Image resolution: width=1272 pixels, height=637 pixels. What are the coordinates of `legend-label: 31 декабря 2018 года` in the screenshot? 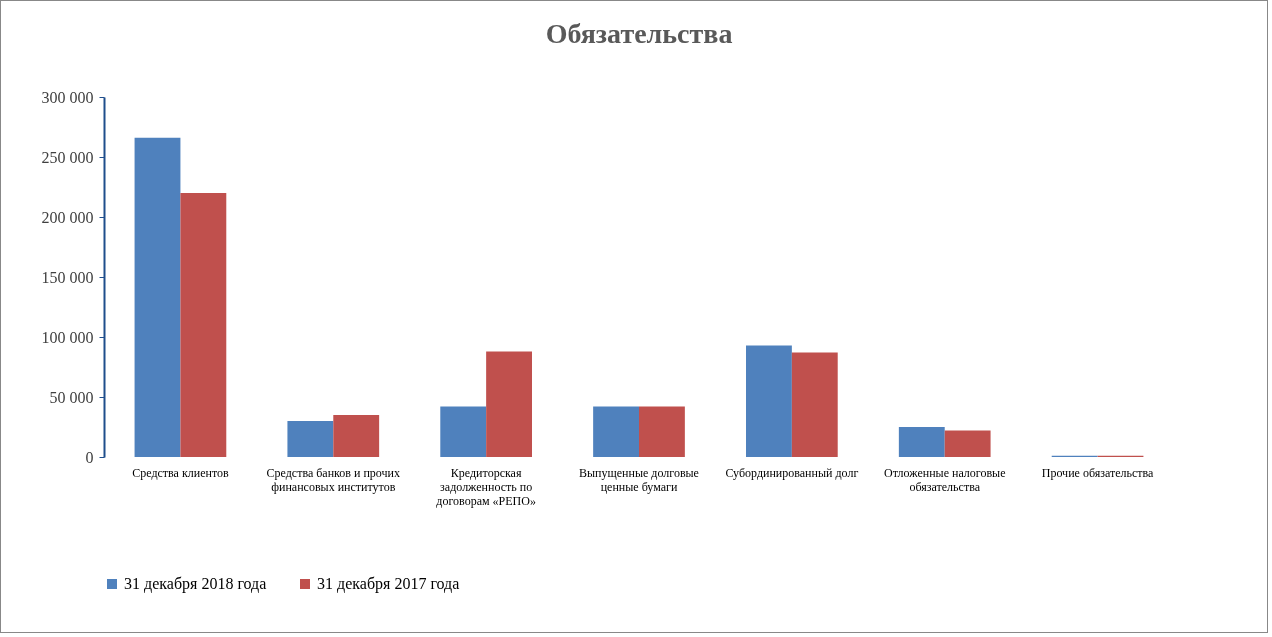 It's located at (195, 584).